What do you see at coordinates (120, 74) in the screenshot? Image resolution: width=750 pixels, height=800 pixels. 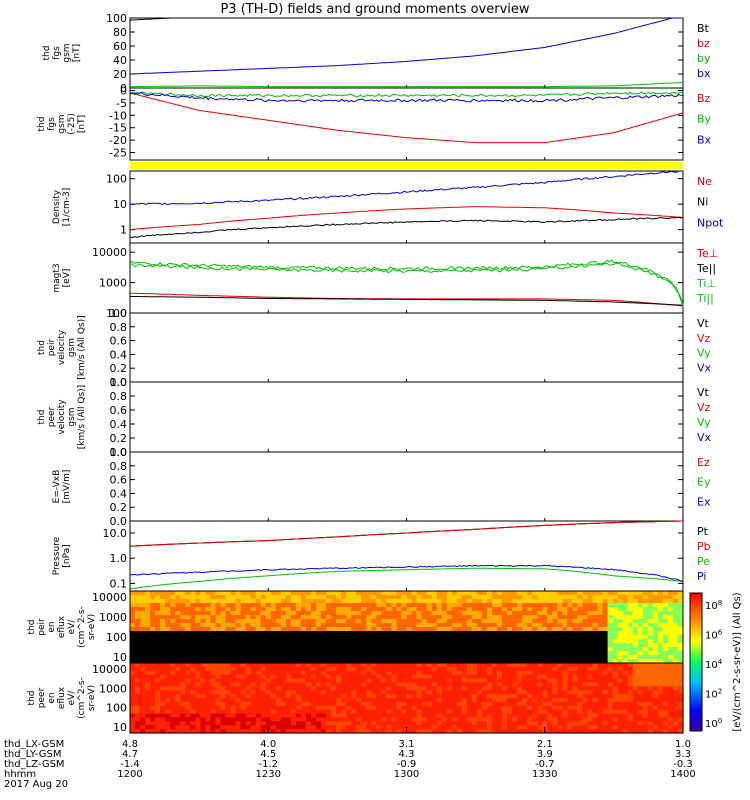 I see `y-tick-label: 20` at bounding box center [120, 74].